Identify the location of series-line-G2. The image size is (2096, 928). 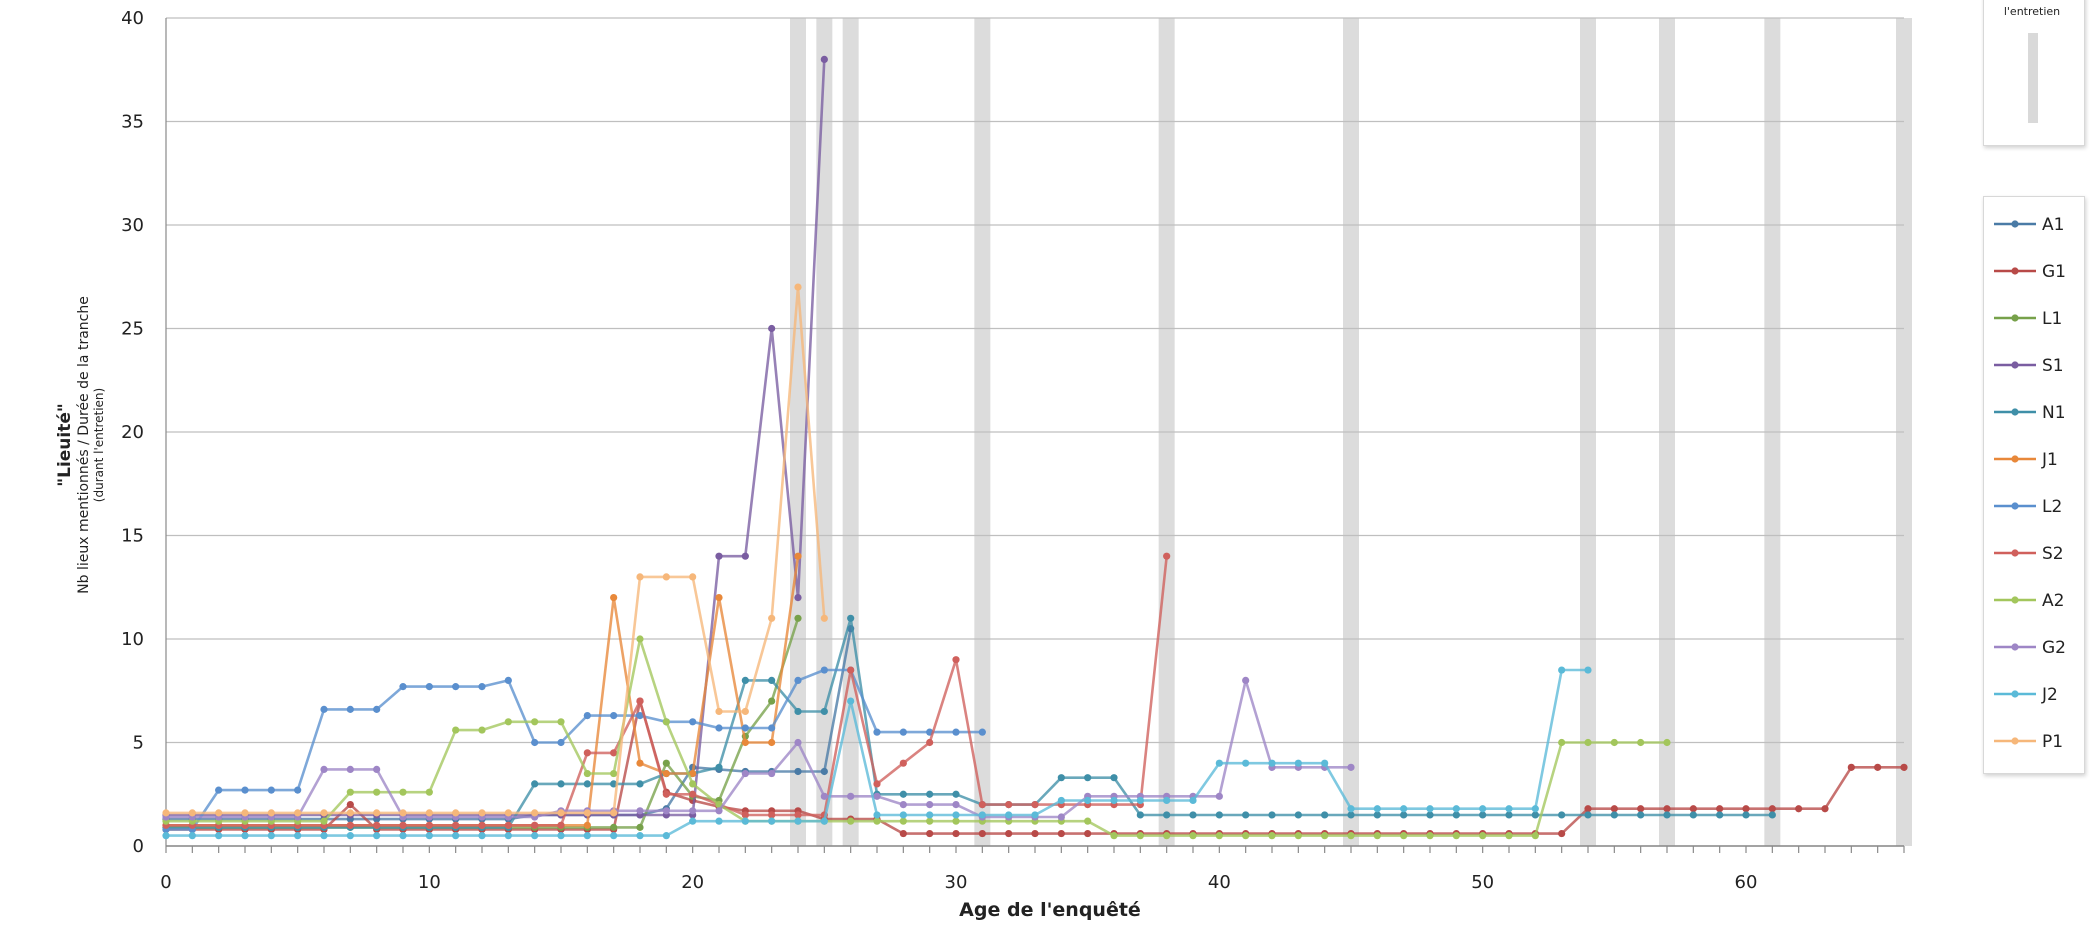
(758, 749).